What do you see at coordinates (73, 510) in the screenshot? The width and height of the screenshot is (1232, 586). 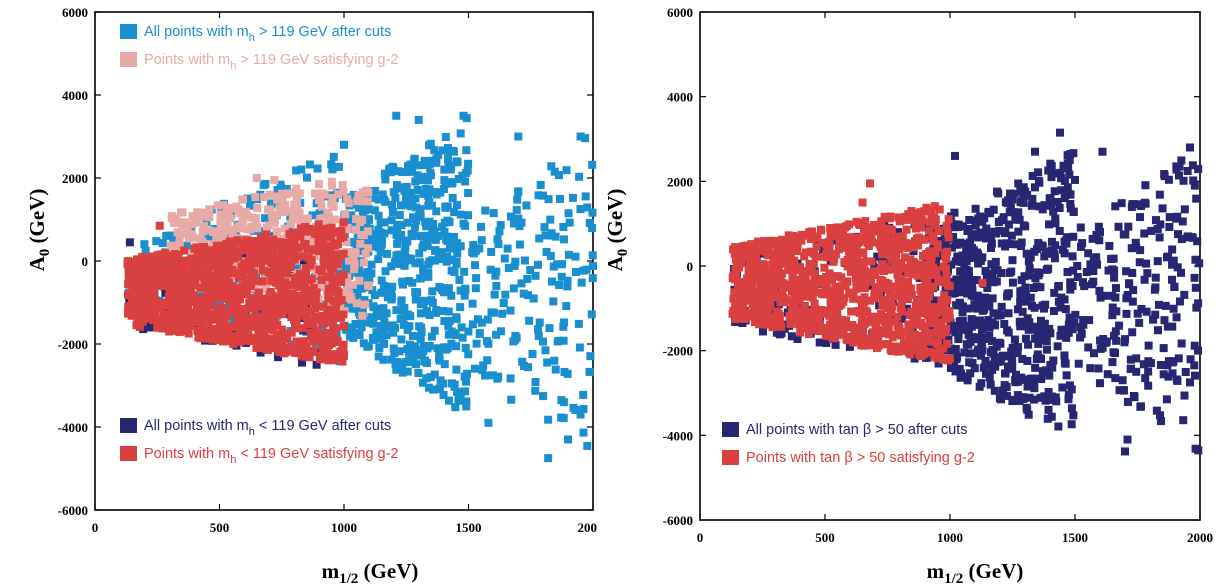 I see `y-tick-label: -6000` at bounding box center [73, 510].